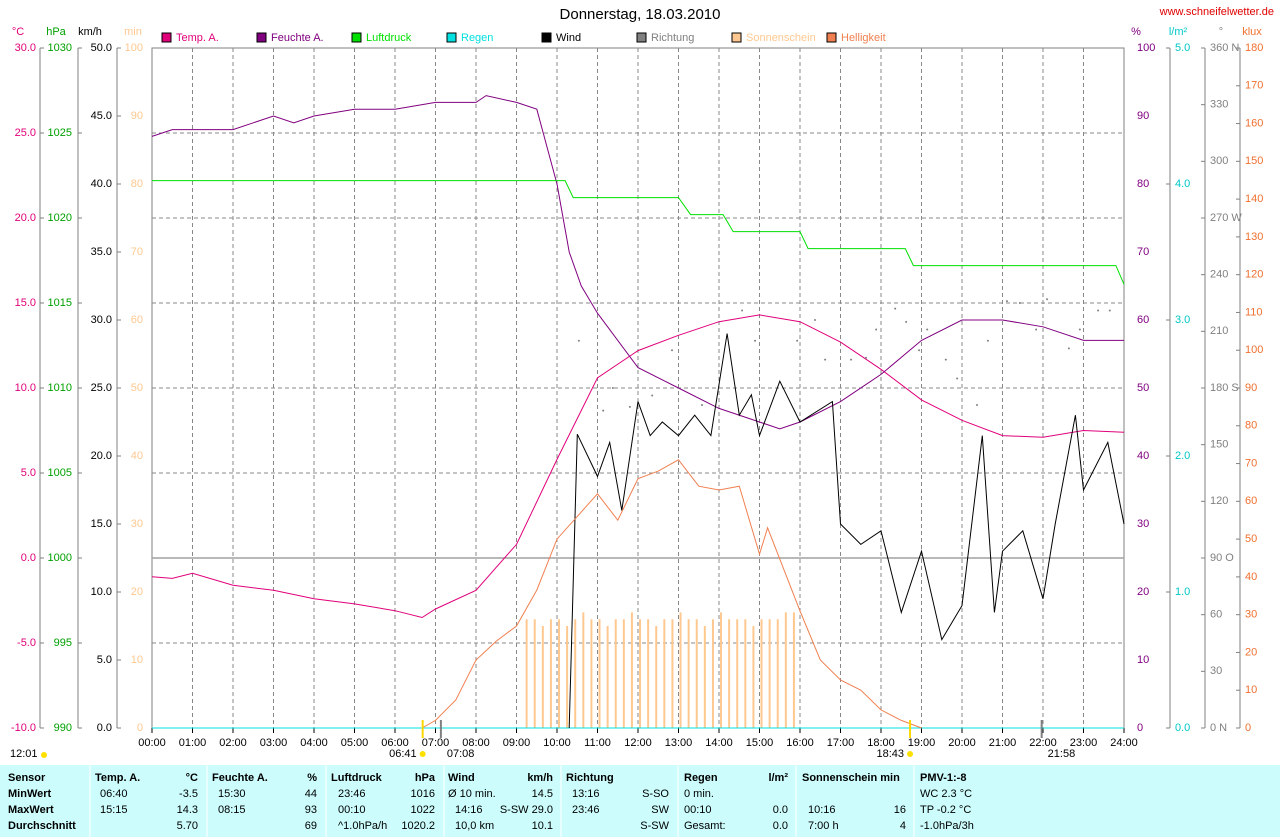 The height and width of the screenshot is (837, 1280). What do you see at coordinates (1254, 48) in the screenshot?
I see `y-tick-label: 180` at bounding box center [1254, 48].